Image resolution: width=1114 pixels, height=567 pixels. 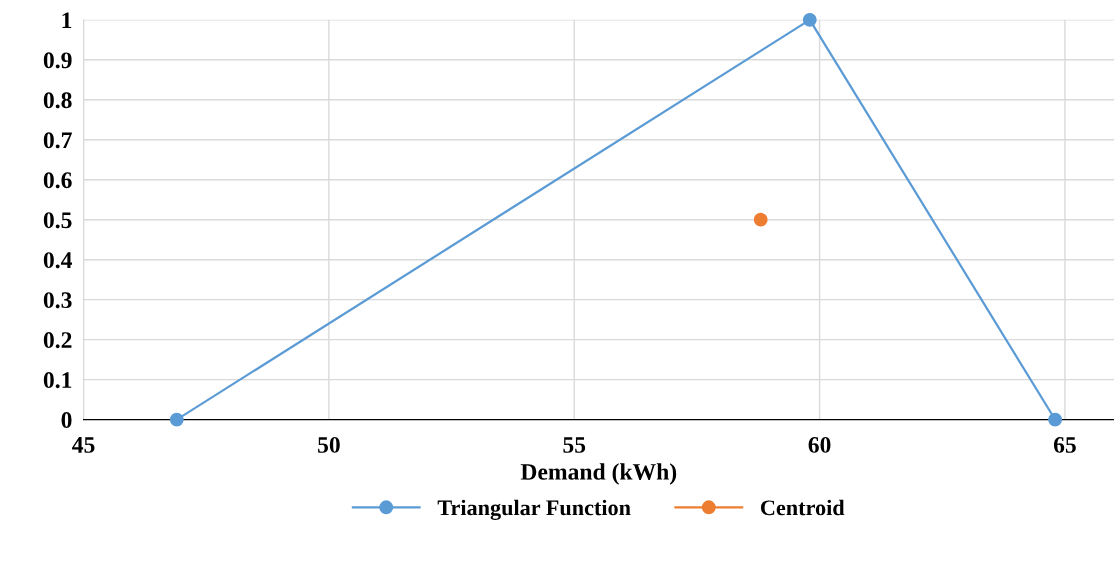 What do you see at coordinates (67, 20) in the screenshot?
I see `y-tick-label: 1` at bounding box center [67, 20].